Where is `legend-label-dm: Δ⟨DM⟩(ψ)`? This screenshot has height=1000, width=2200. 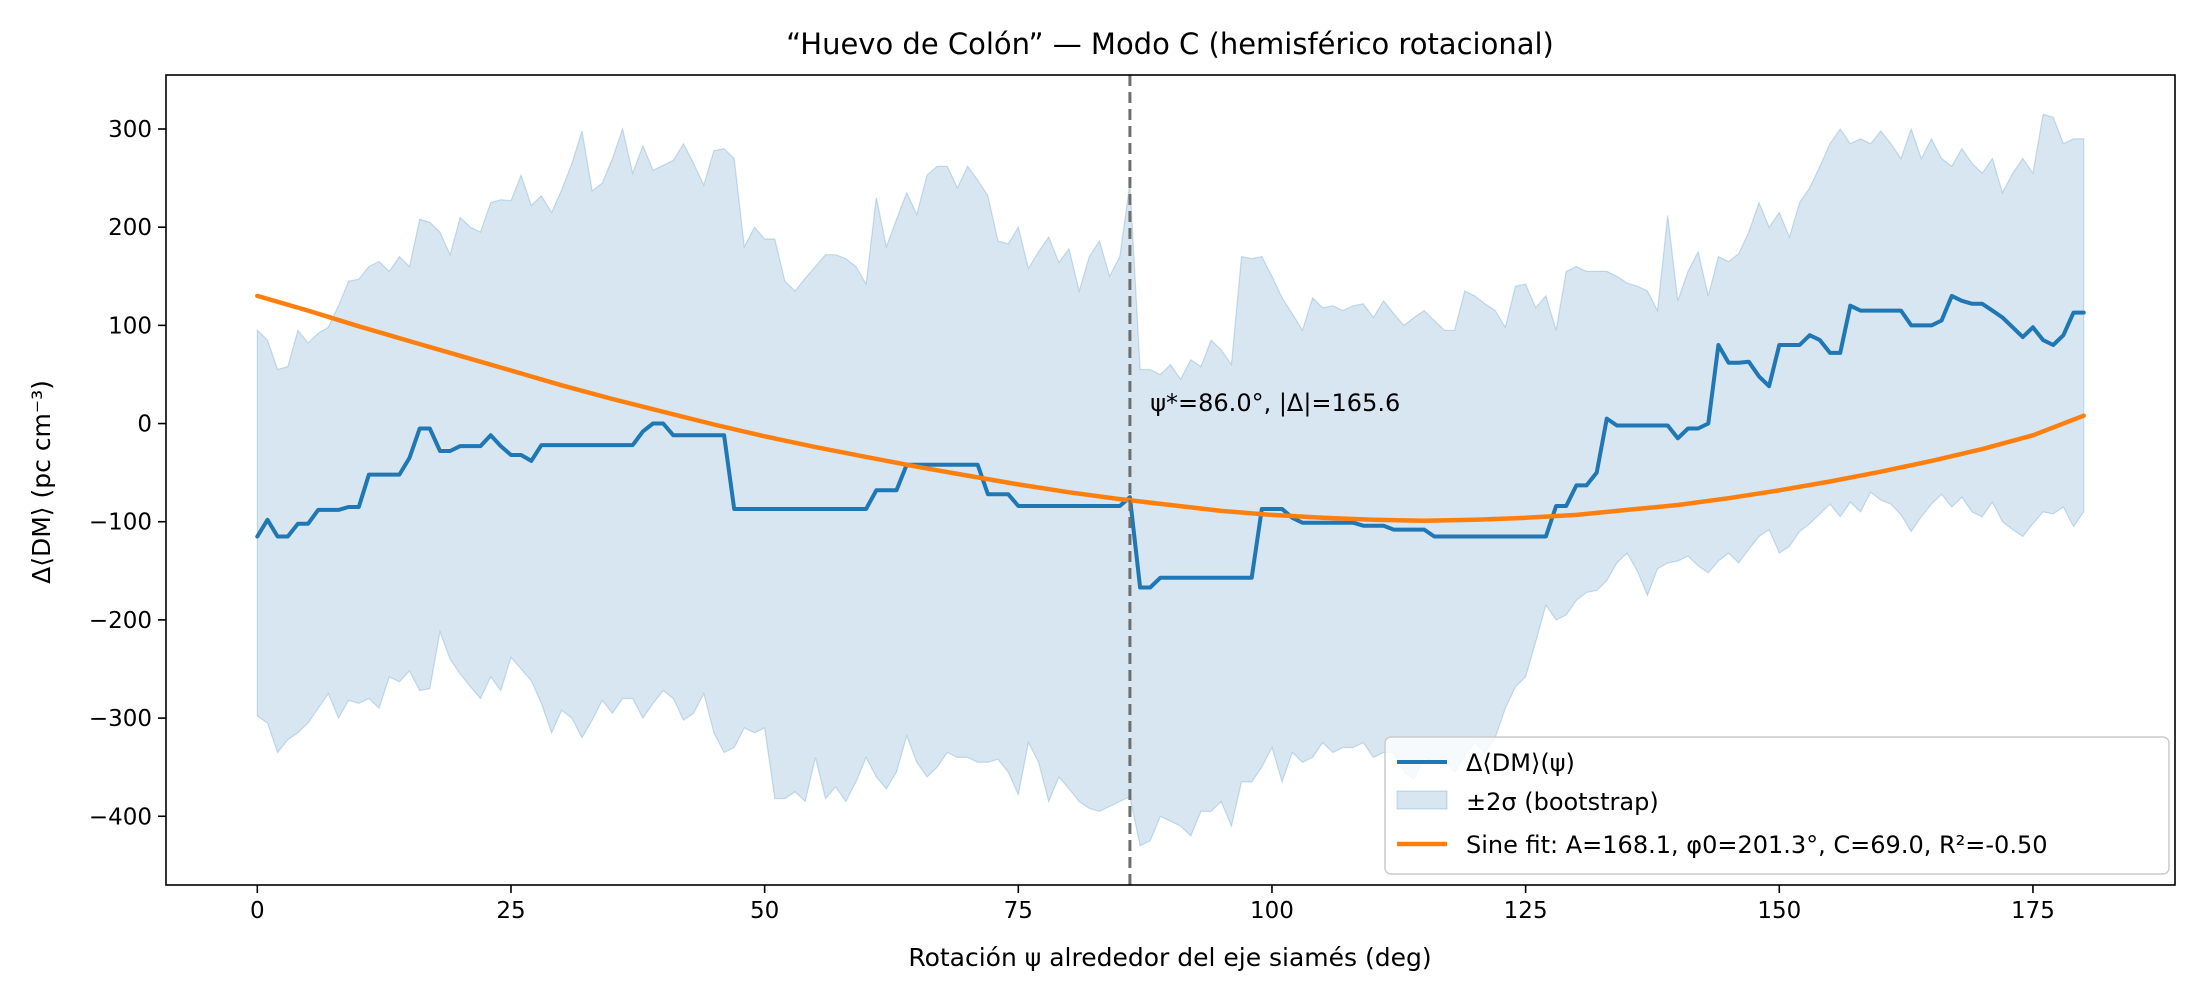
legend-label-dm: Δ⟨DM⟩(ψ) is located at coordinates (1520, 763).